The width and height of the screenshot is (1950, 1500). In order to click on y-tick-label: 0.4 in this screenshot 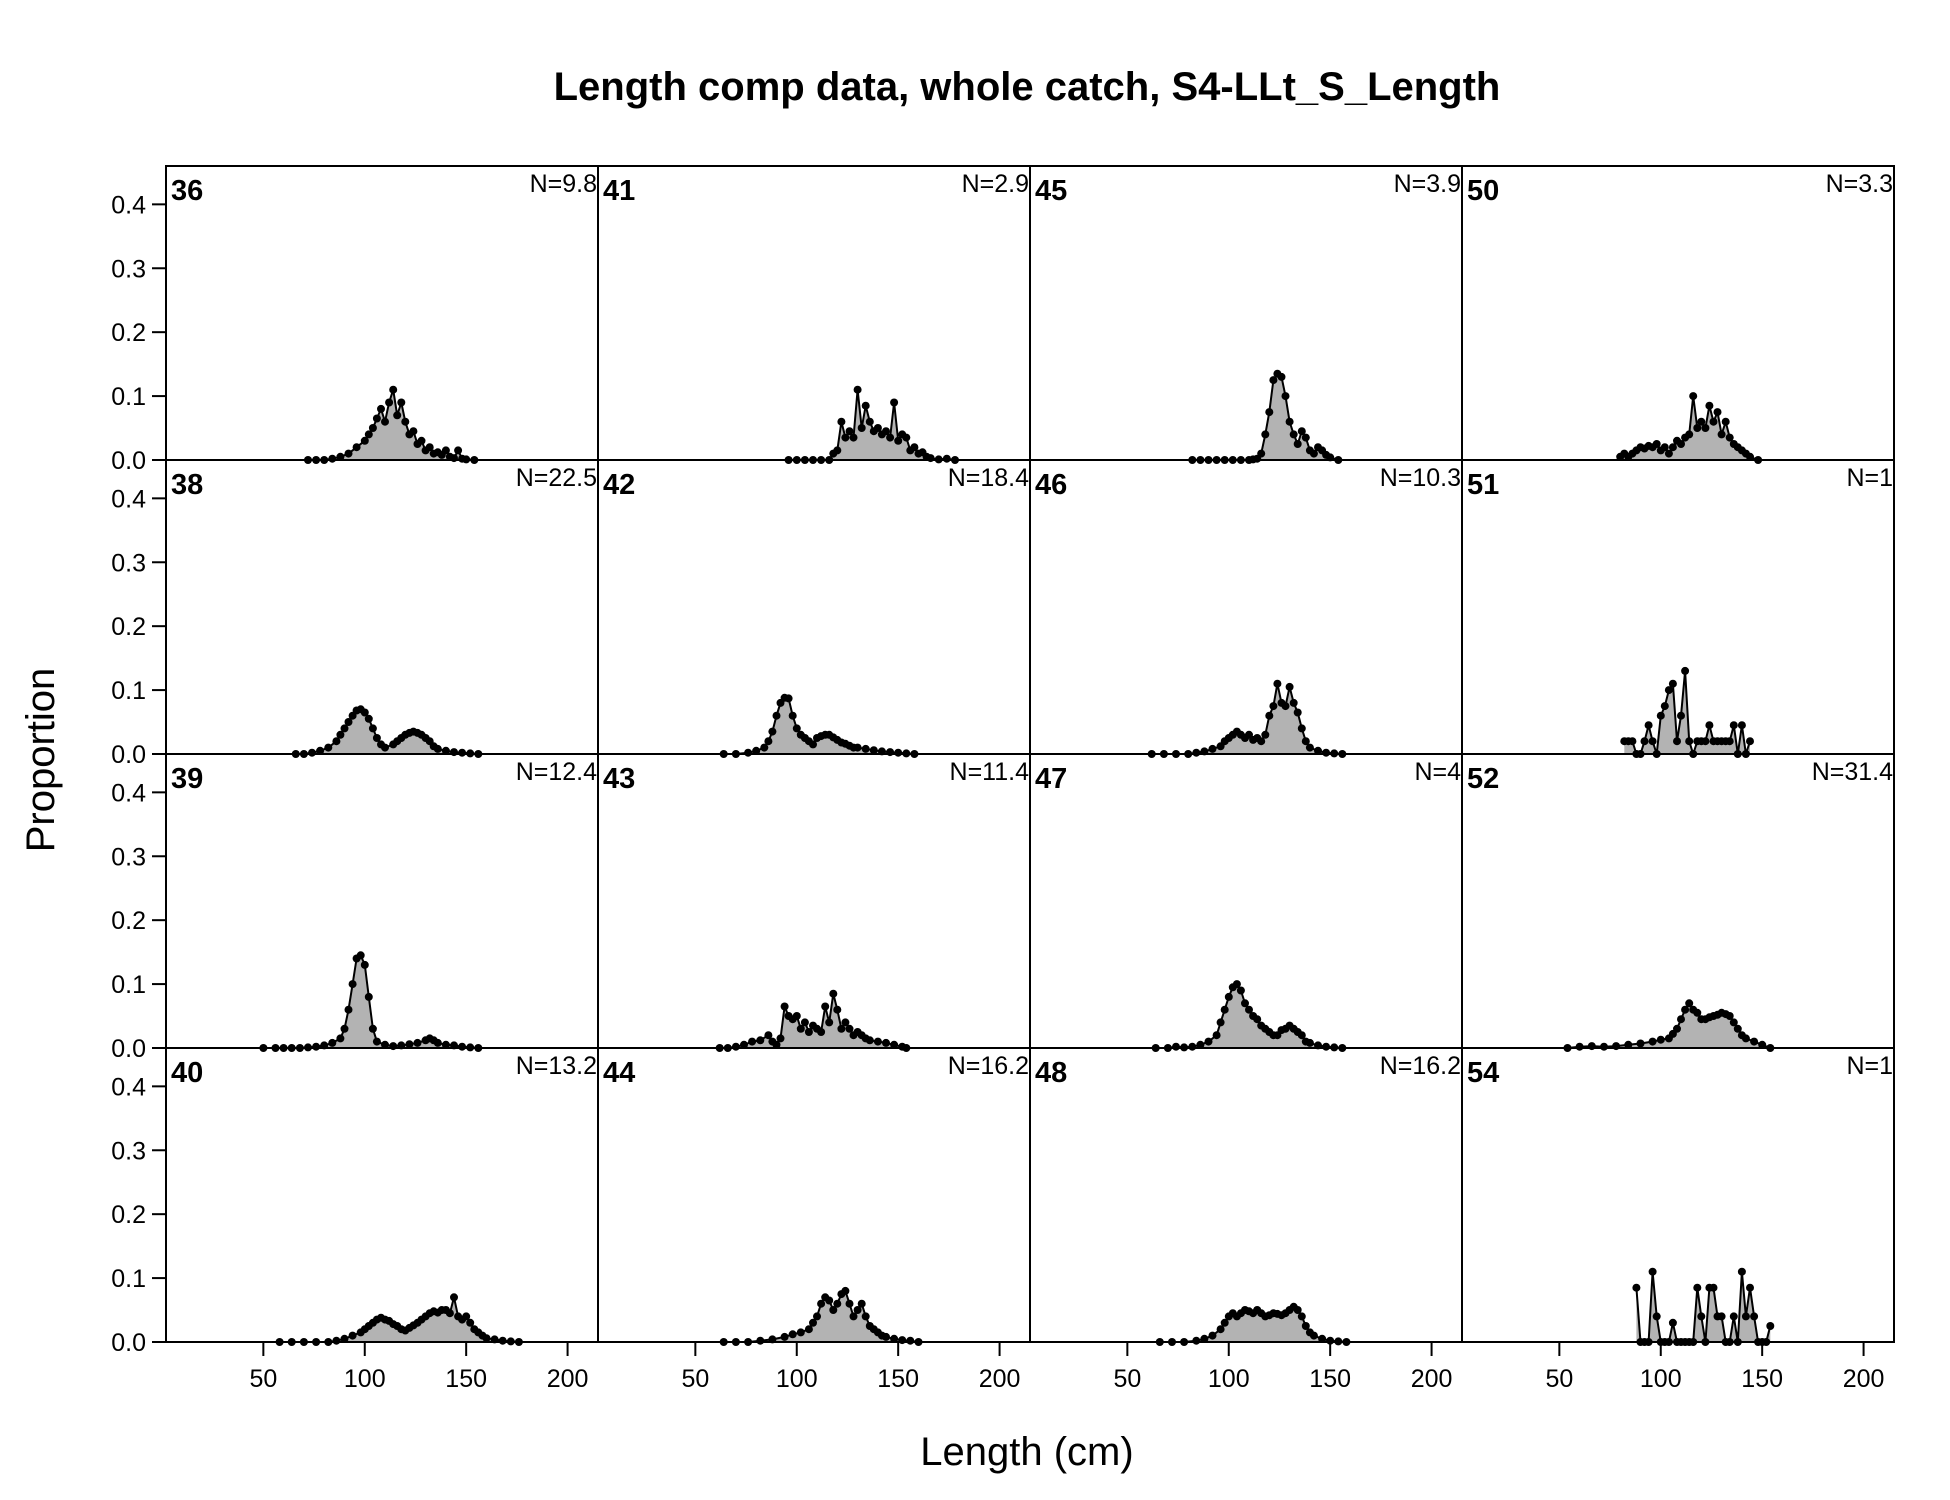, I will do `click(128, 205)`.